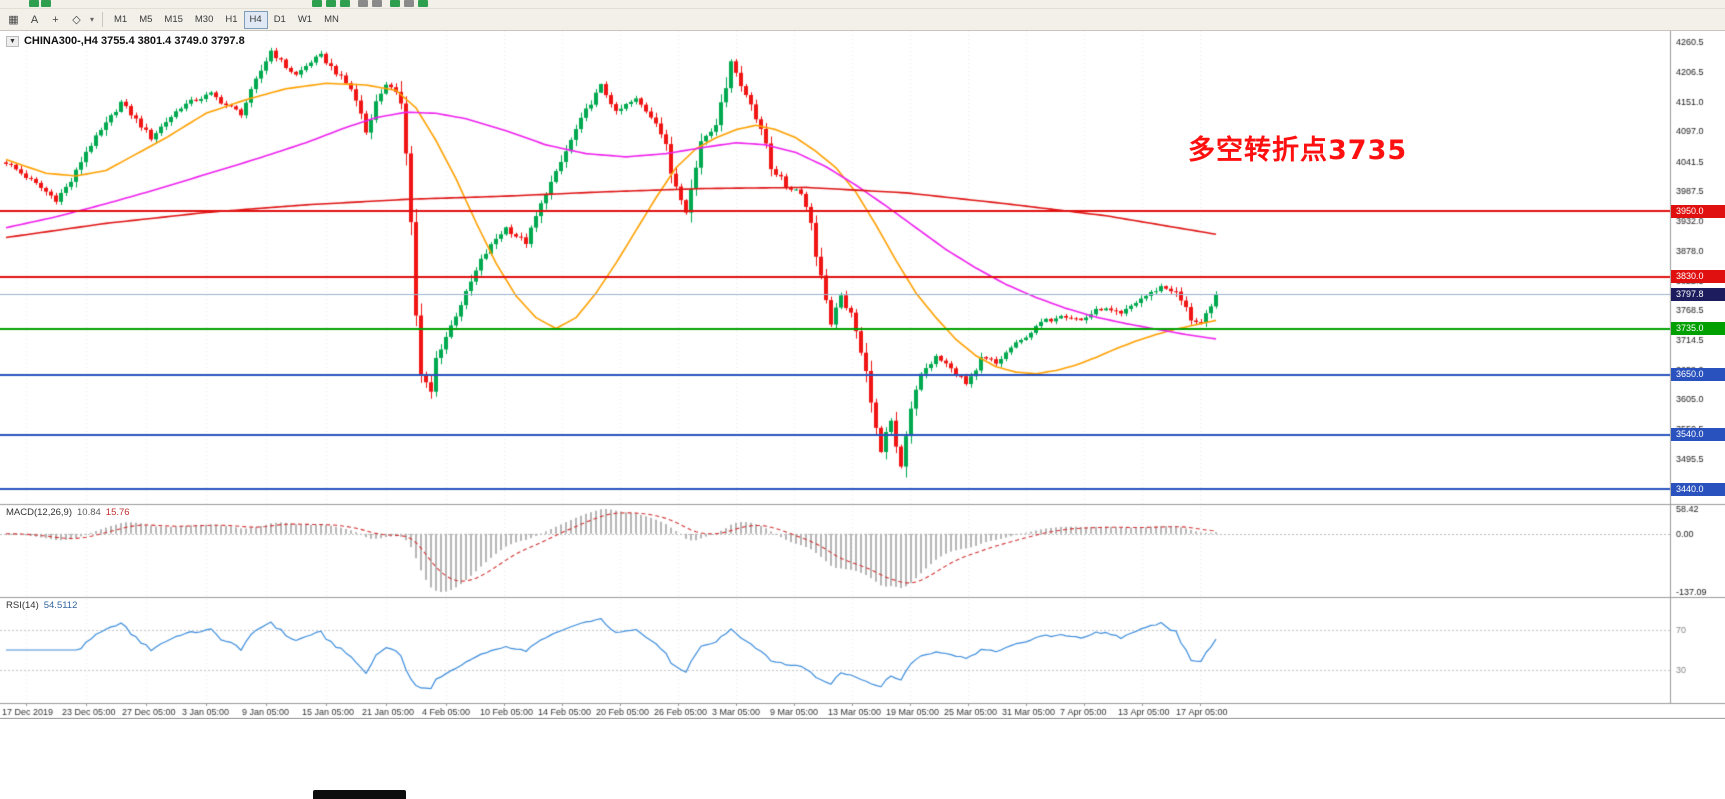  I want to click on top-toolbar-fragment, so click(862, 4).